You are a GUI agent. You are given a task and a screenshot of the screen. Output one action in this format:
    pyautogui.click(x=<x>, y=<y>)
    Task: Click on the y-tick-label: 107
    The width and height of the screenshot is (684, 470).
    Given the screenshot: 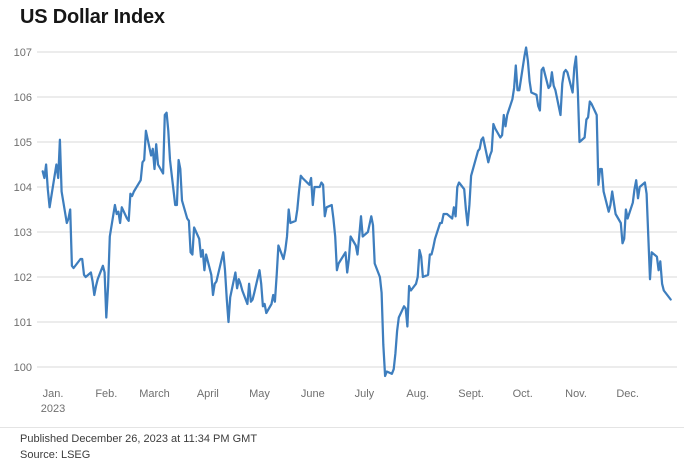 What is the action you would take?
    pyautogui.click(x=23, y=53)
    